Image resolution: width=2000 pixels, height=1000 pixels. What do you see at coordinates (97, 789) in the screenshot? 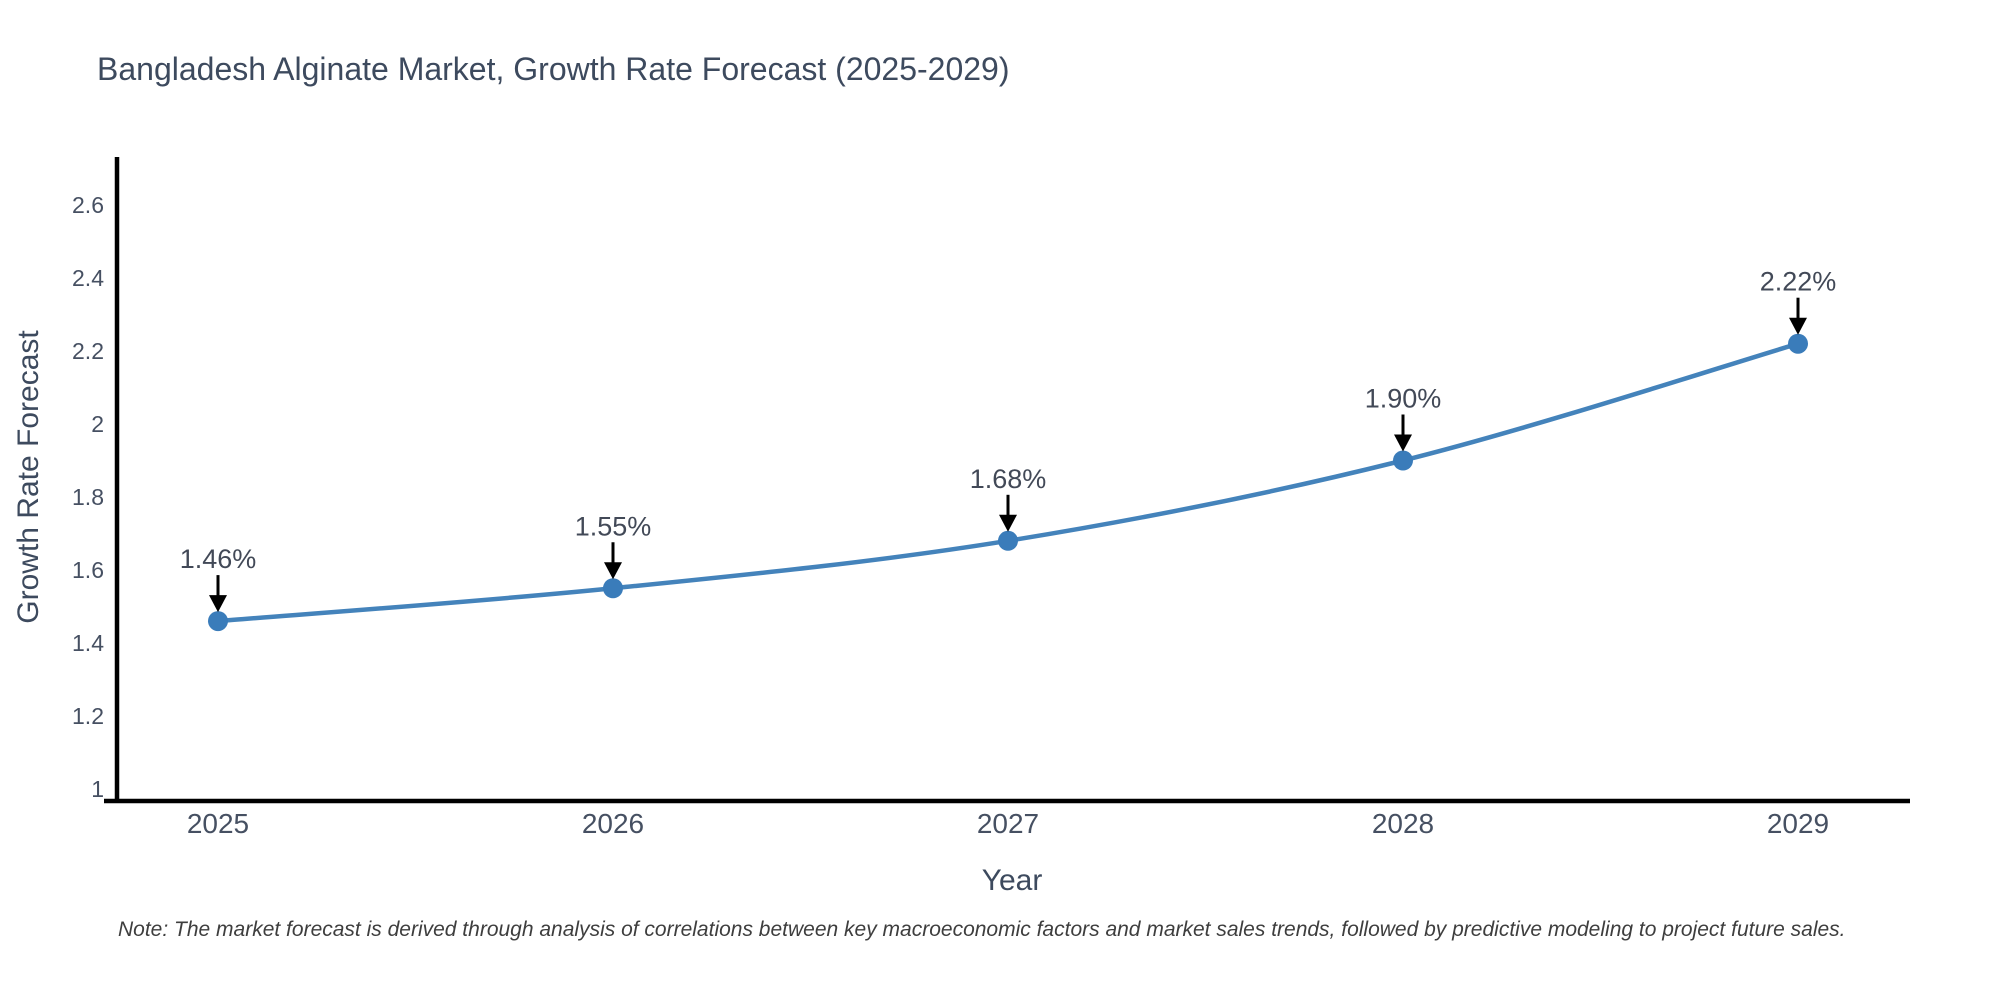
I see `y-tick-label: 1` at bounding box center [97, 789].